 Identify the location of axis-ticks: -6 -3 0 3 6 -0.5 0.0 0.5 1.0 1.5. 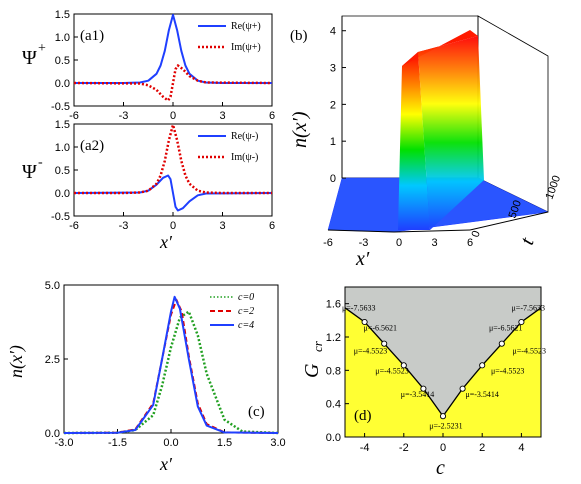
(163, 65).